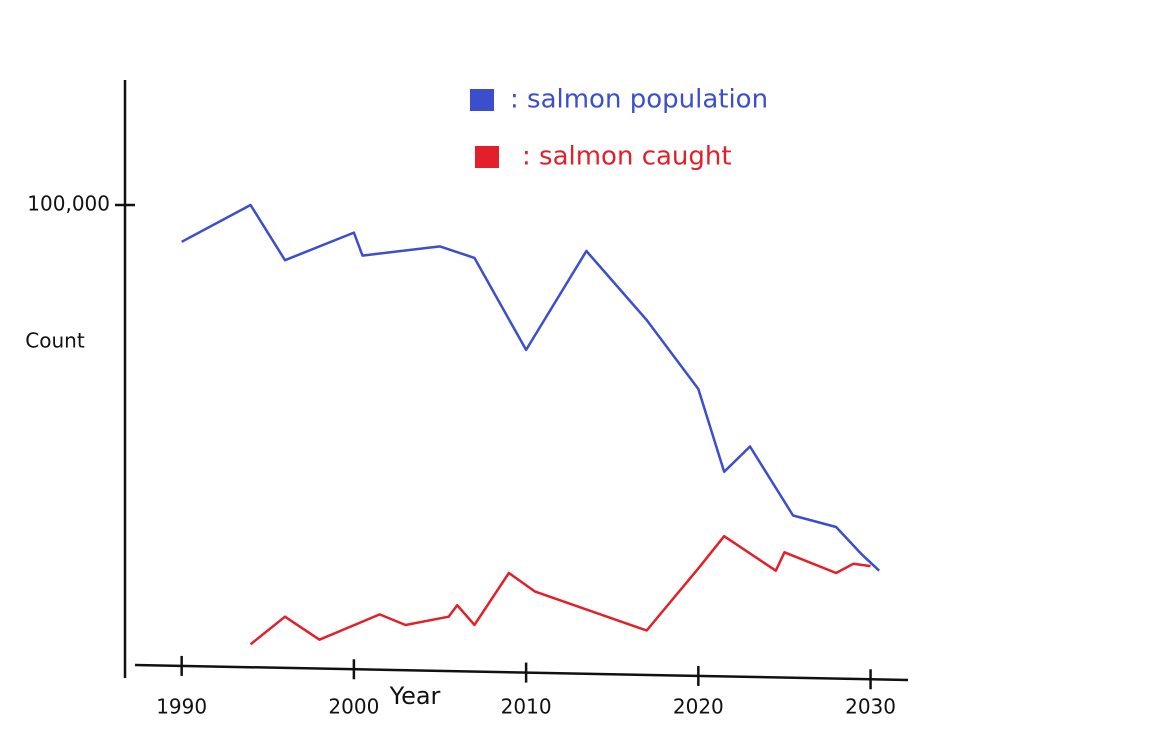 The height and width of the screenshot is (752, 1173). I want to click on x-tick-label: 2010, so click(526, 707).